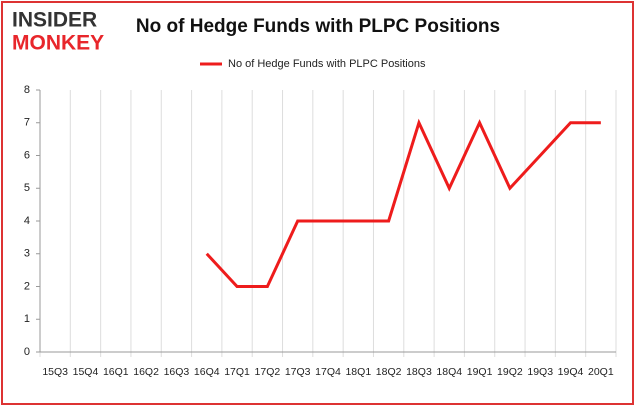 The width and height of the screenshot is (637, 408). Describe the element at coordinates (27, 90) in the screenshot. I see `y-tick-label: 8` at that location.